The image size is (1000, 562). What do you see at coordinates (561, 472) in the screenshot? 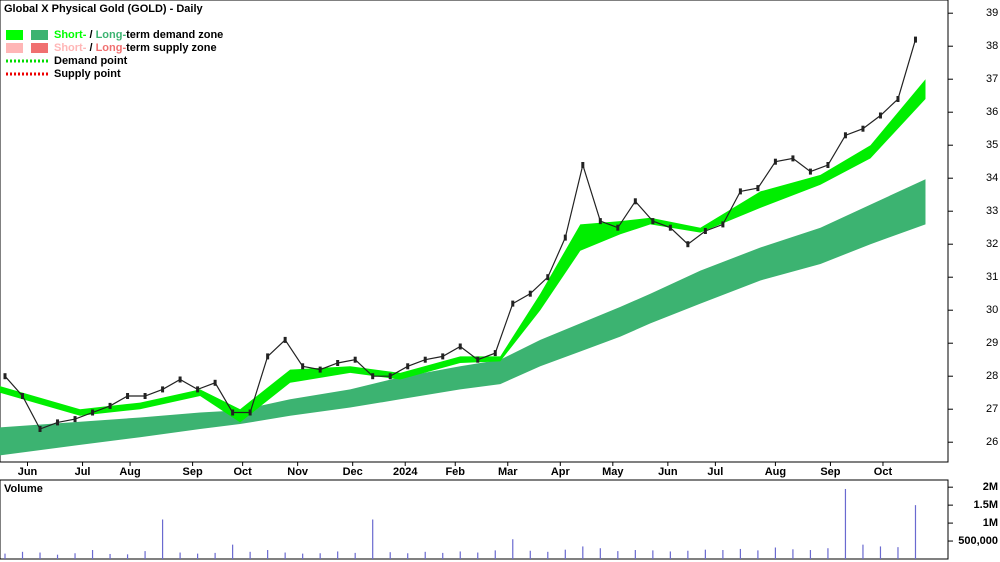
I see `x-tick-label: Apr` at bounding box center [561, 472].